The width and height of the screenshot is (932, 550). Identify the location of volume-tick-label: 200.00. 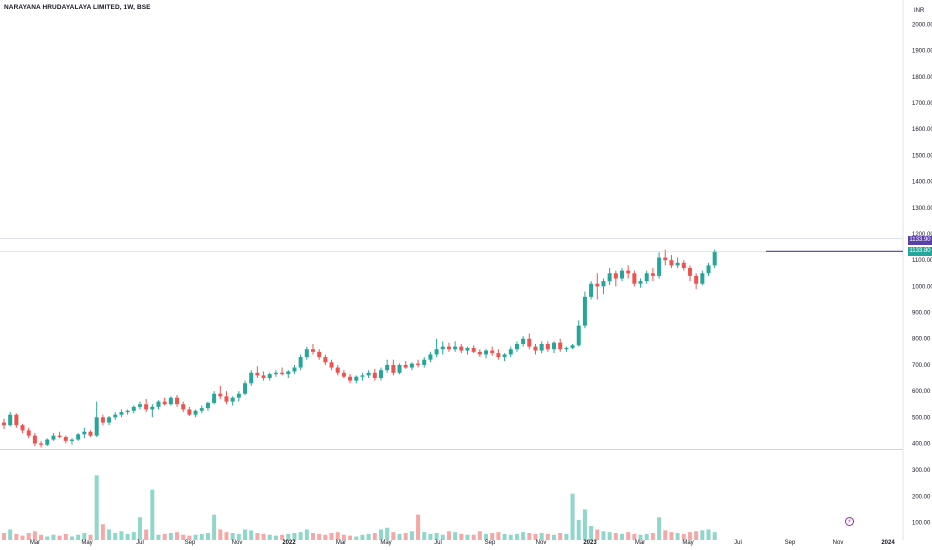
(921, 497).